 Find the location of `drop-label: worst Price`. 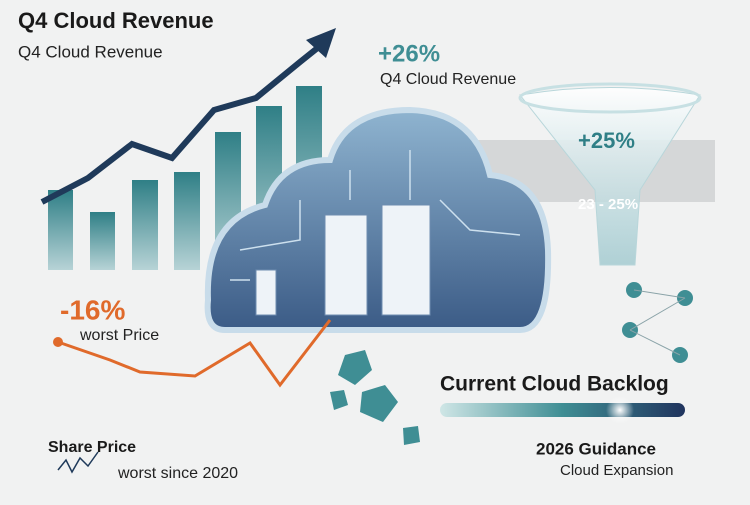

drop-label: worst Price is located at coordinates (119, 335).